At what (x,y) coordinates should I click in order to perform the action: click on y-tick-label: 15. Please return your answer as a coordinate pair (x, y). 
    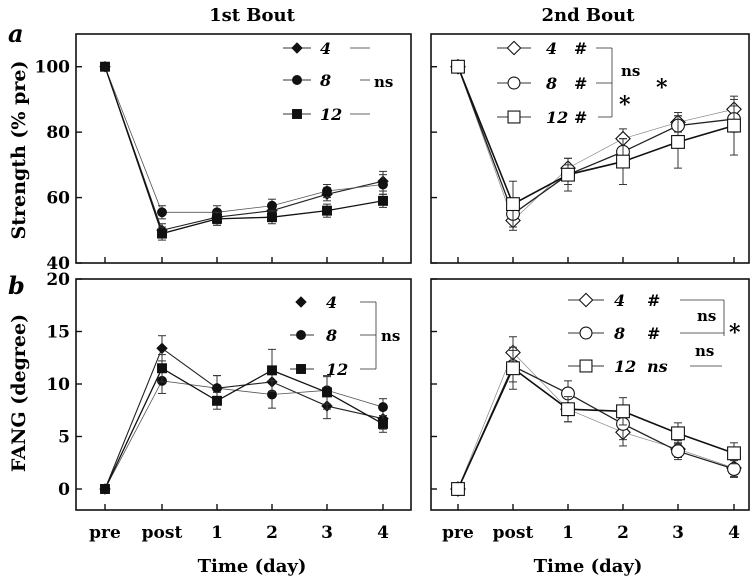
    Looking at the image, I should click on (58, 333).